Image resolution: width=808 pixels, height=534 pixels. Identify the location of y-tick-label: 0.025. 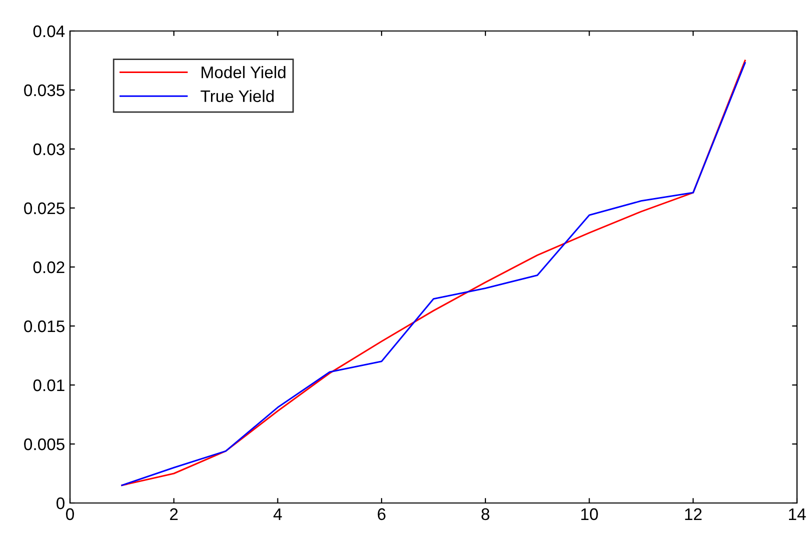
(44, 208).